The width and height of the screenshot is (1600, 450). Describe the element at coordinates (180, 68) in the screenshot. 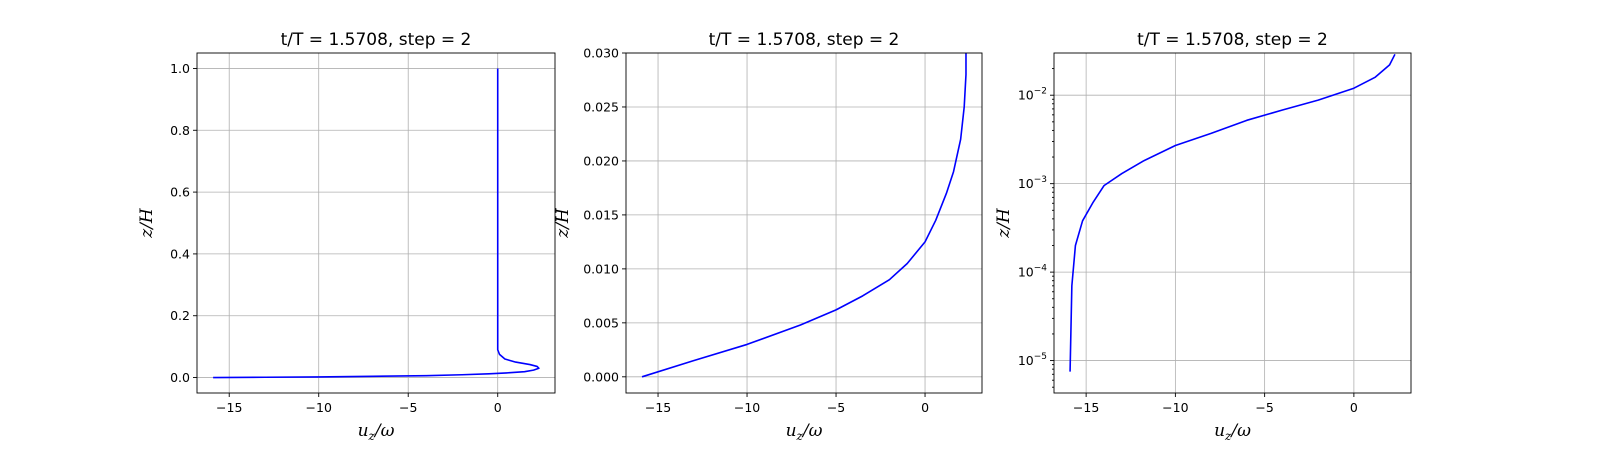

I see `y-tick-label: 1.0` at that location.